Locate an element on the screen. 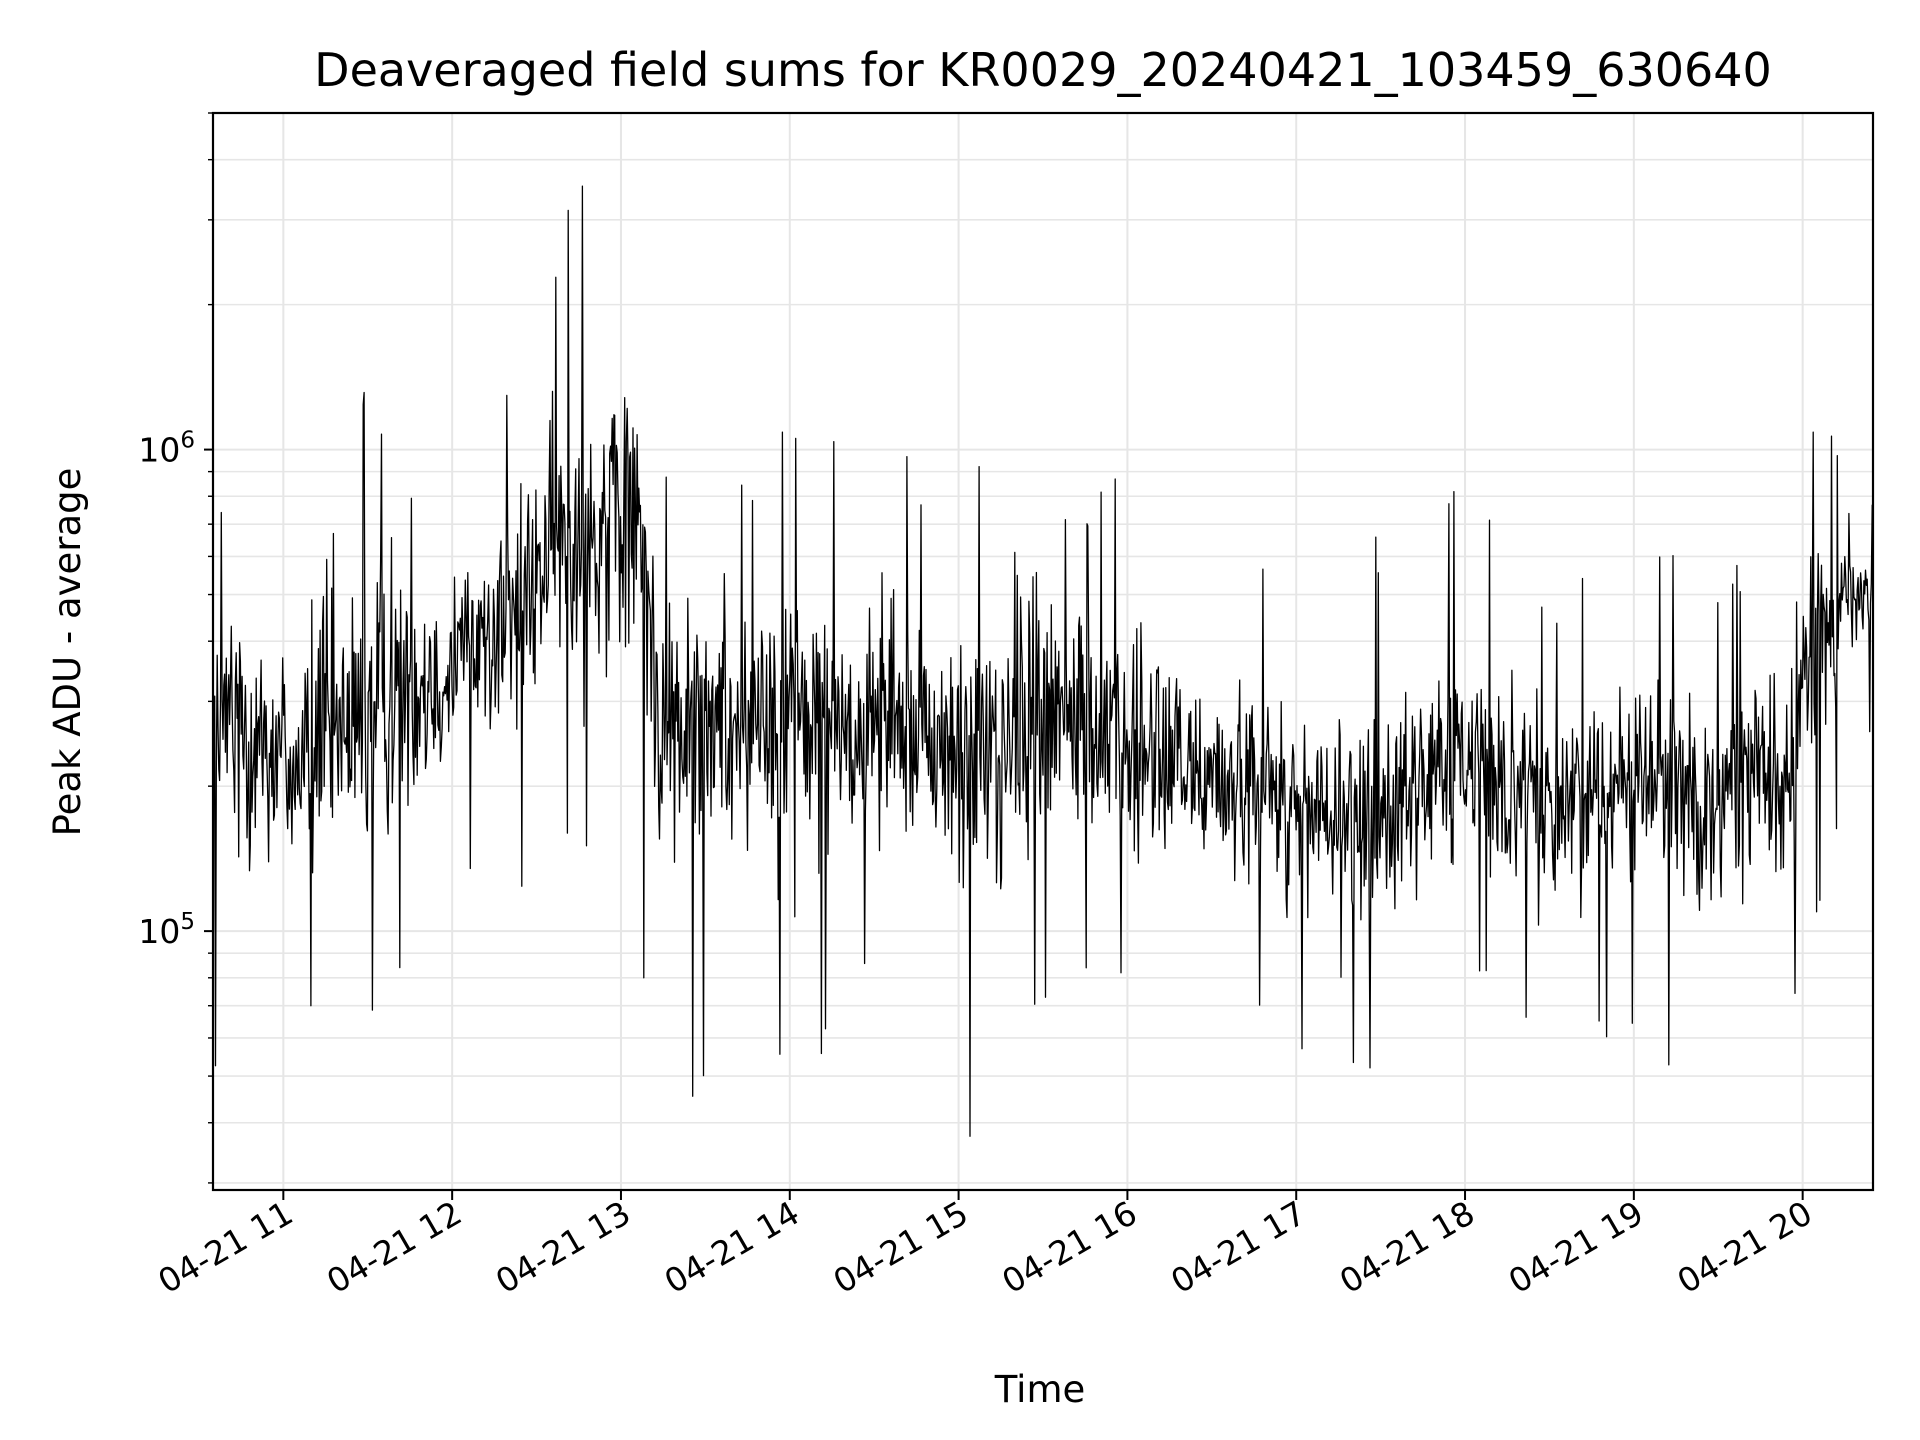 The image size is (1920, 1440). y-tick-label: 106 is located at coordinates (166, 449).